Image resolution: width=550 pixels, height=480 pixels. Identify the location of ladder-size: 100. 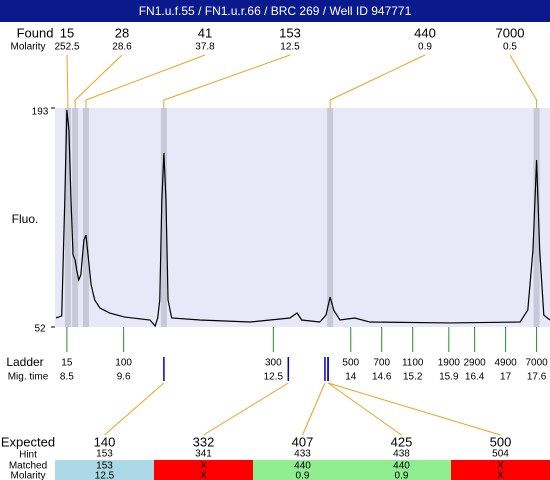
(123, 363).